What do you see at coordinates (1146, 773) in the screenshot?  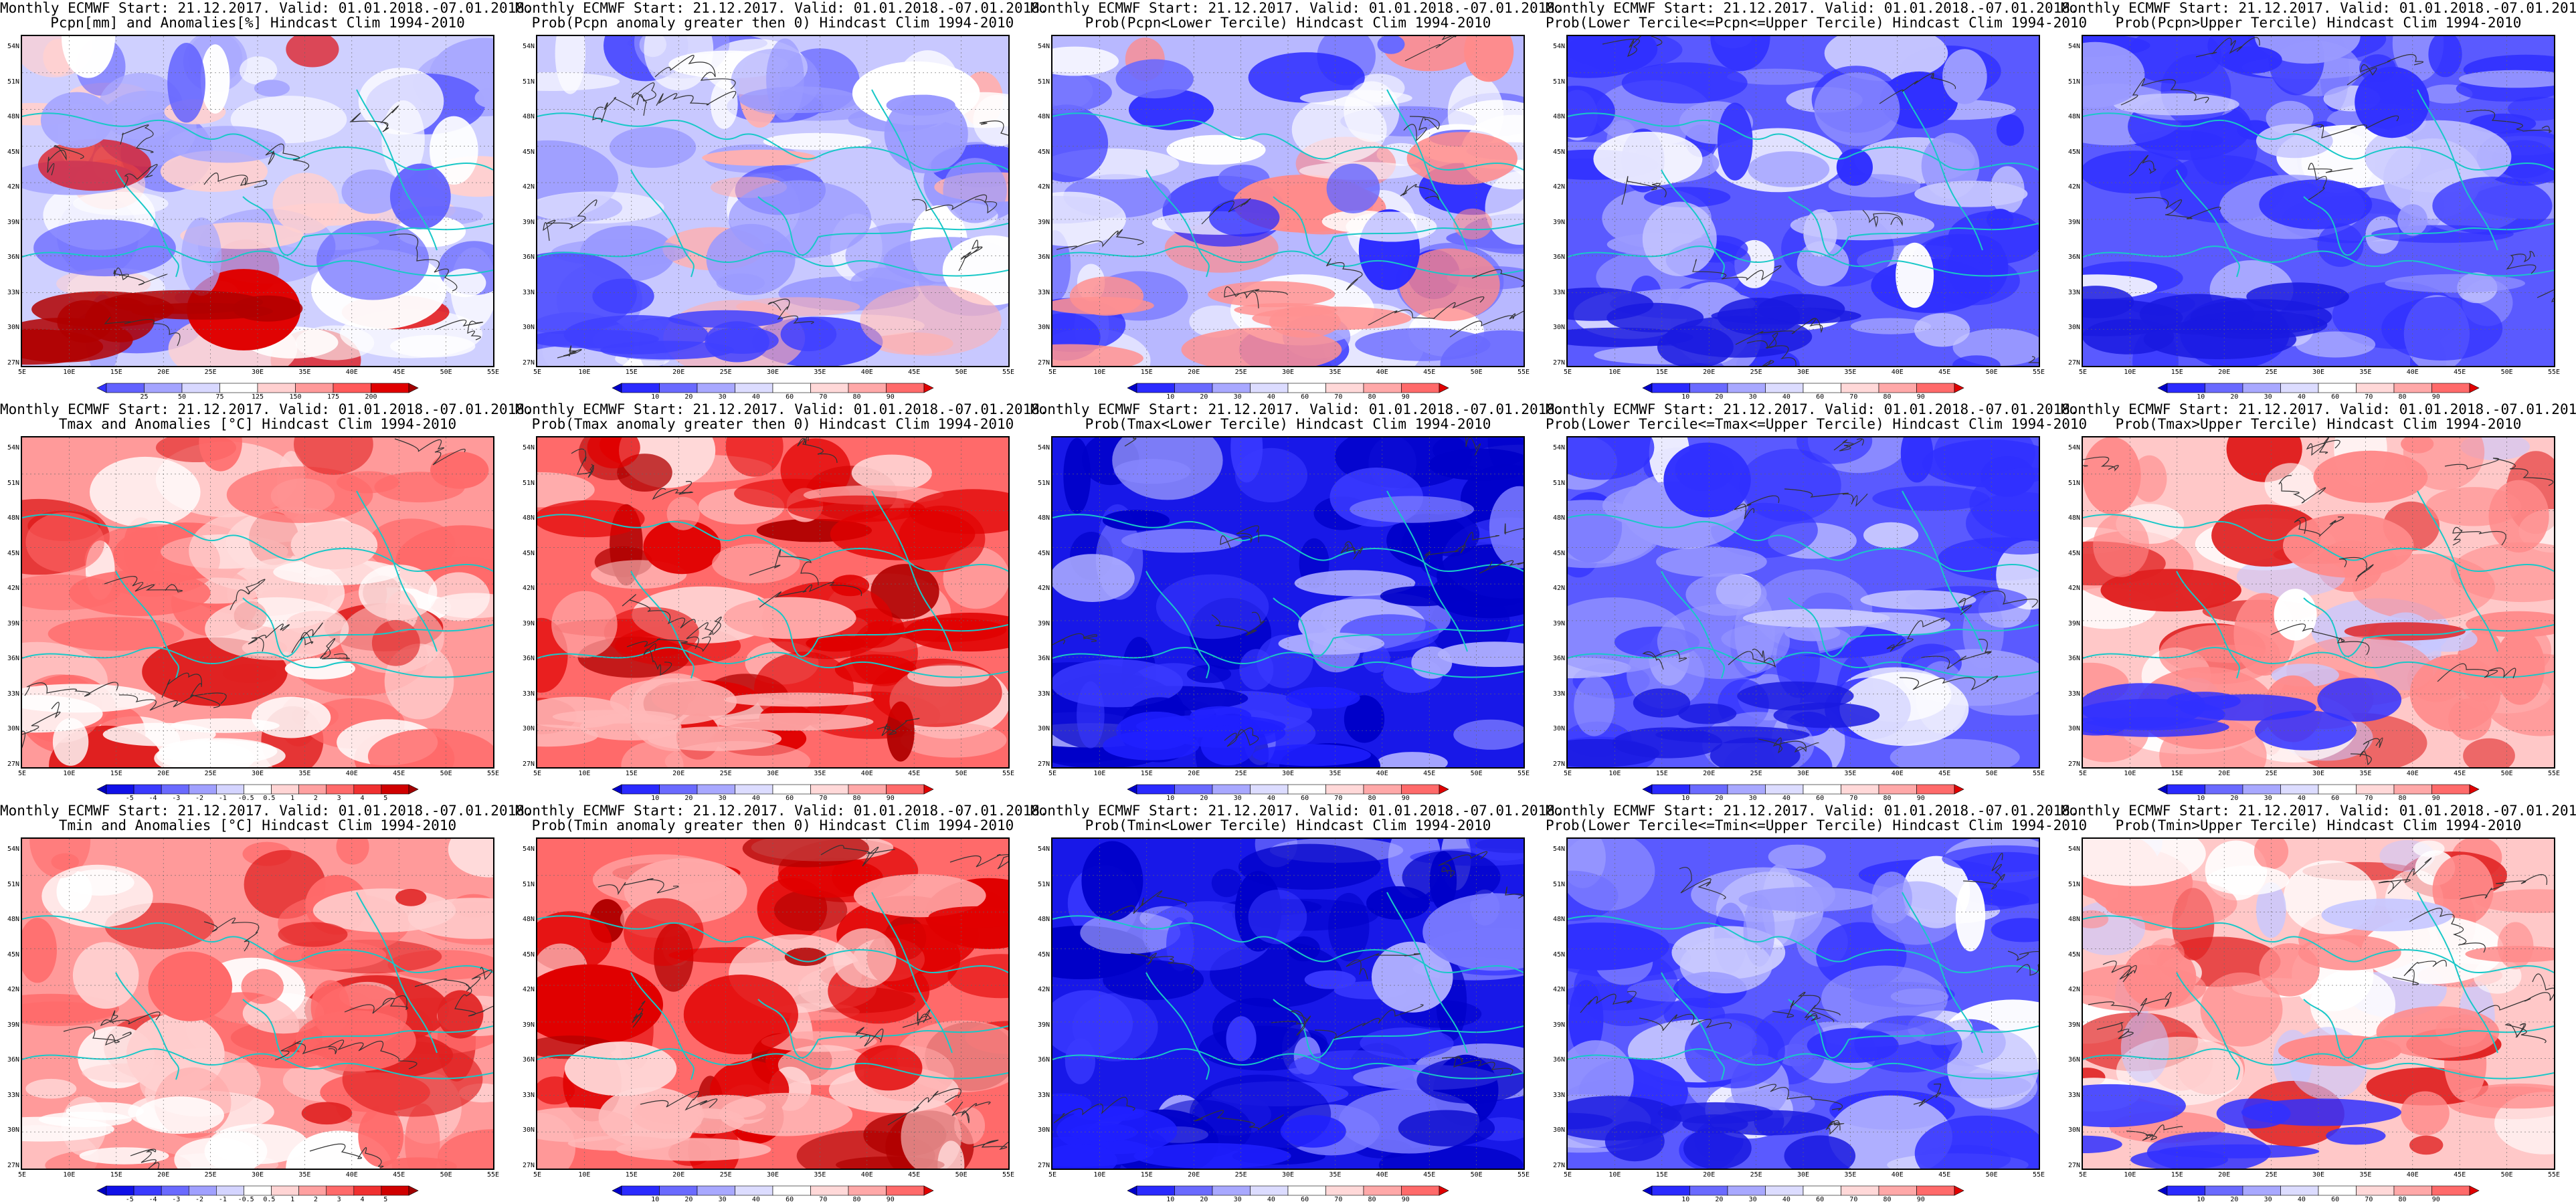 I see `longitude-tick-label: 15E` at bounding box center [1146, 773].